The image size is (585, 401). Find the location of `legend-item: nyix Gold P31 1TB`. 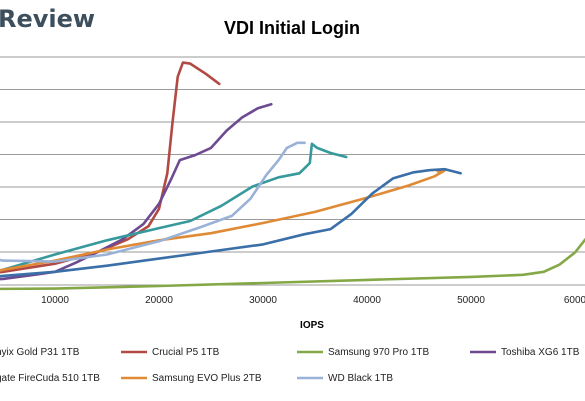

legend-item: nyix Gold P31 1TB is located at coordinates (40, 352).